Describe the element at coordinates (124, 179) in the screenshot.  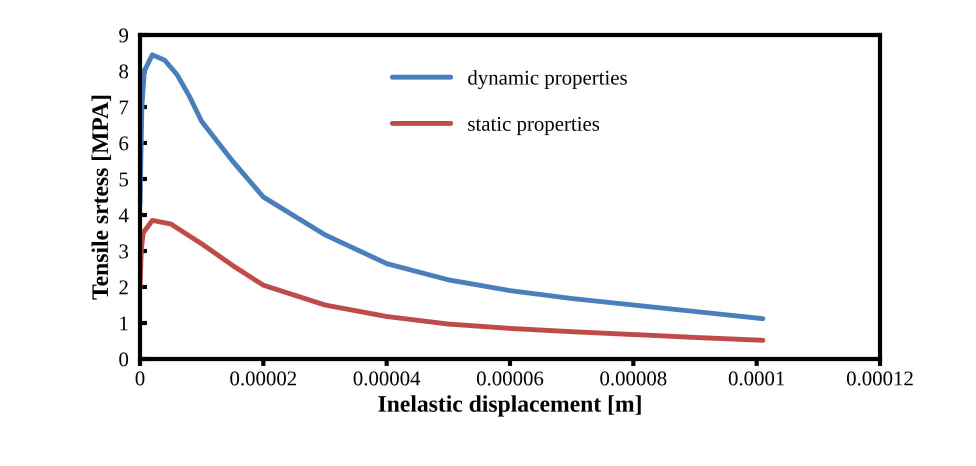
I see `y-tick-label: 5` at that location.